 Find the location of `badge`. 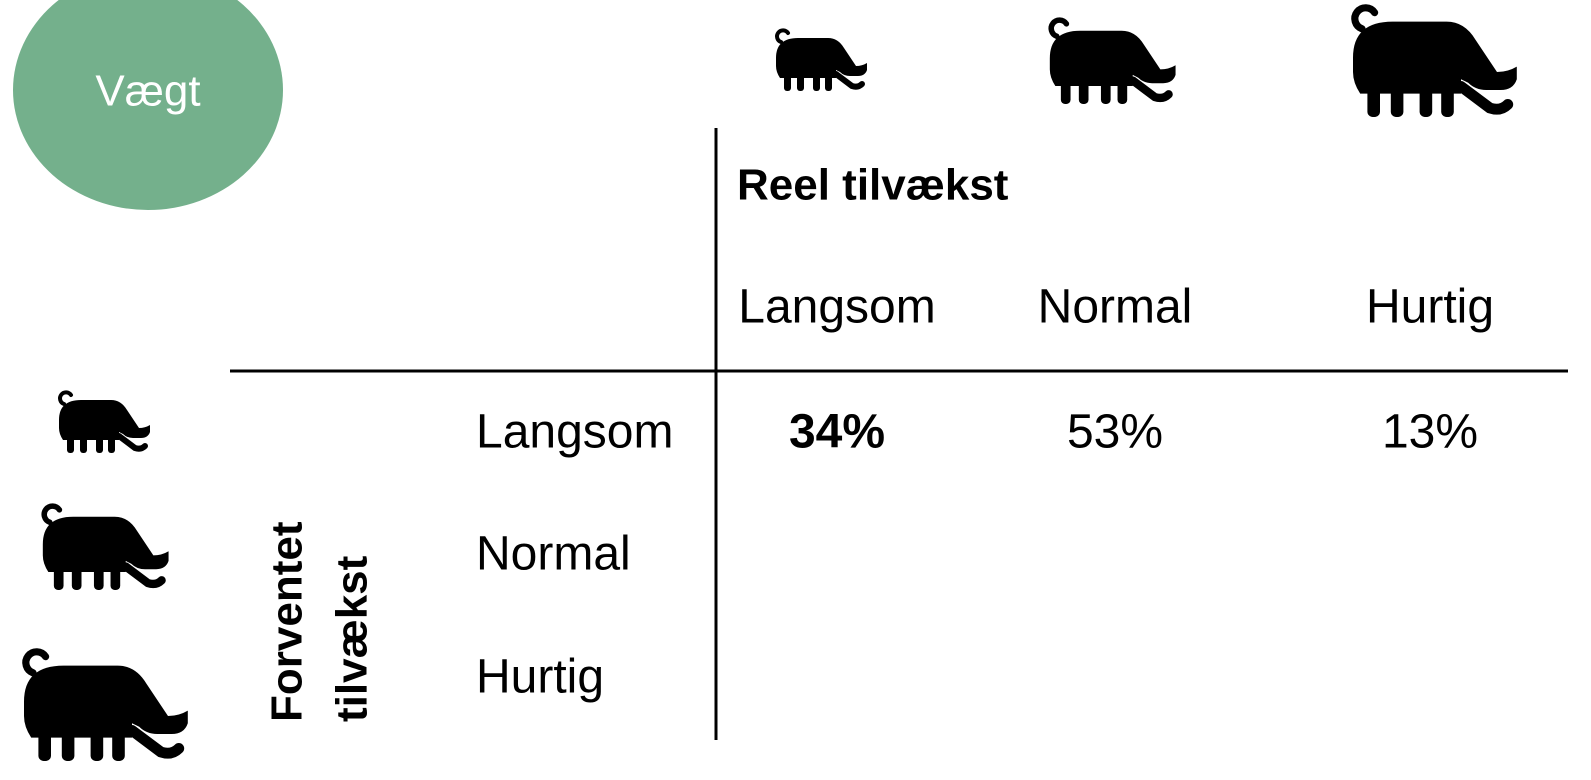

badge is located at coordinates (148, 105).